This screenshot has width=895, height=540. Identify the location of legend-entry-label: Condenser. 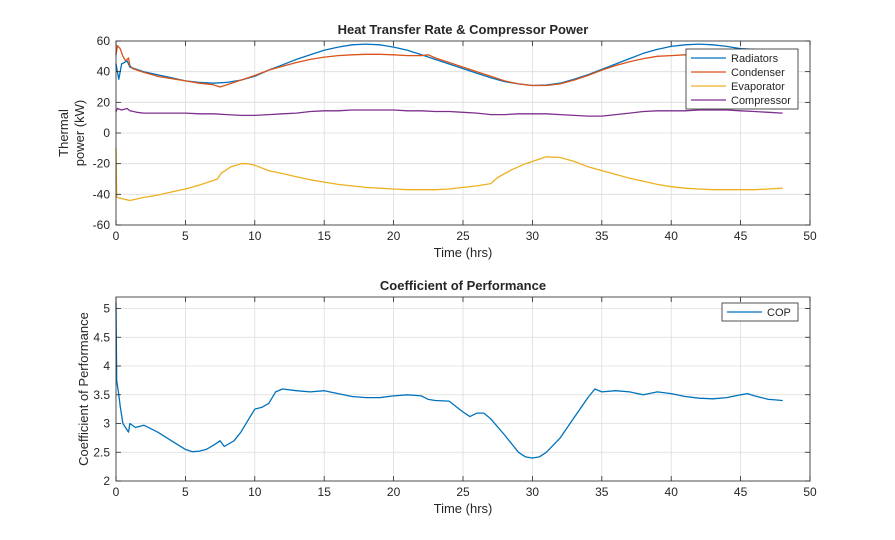
(758, 73).